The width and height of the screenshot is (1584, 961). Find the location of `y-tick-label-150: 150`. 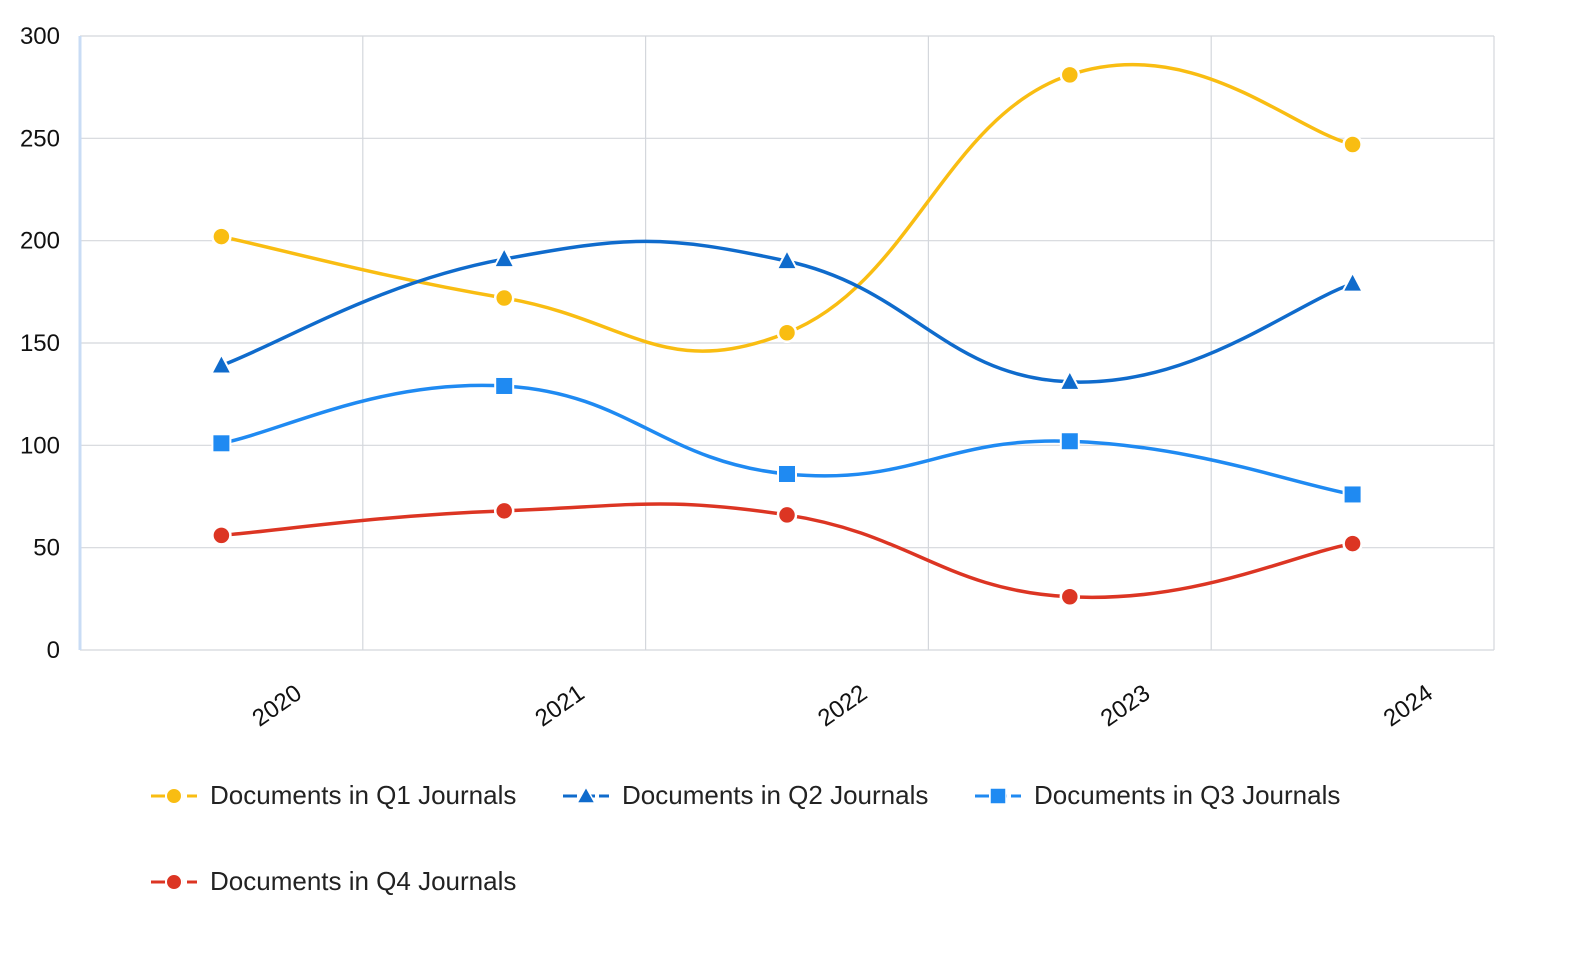

y-tick-label-150: 150 is located at coordinates (40, 343).